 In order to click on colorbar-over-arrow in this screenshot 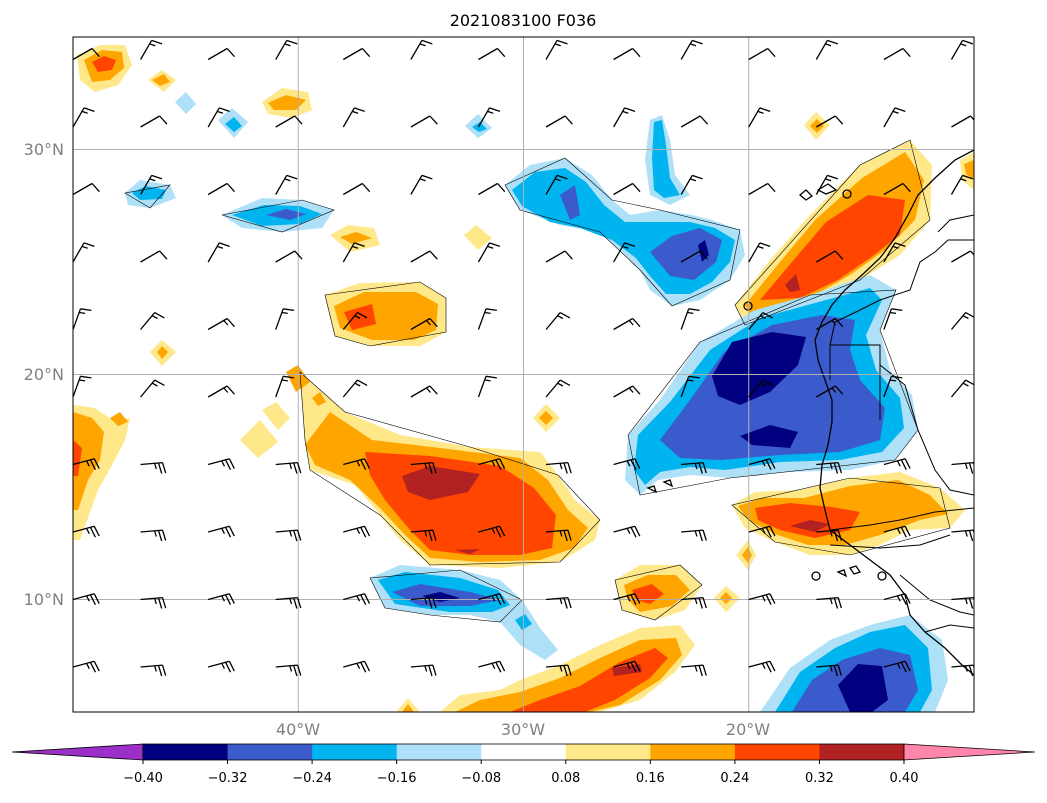, I will do `click(969, 752)`.